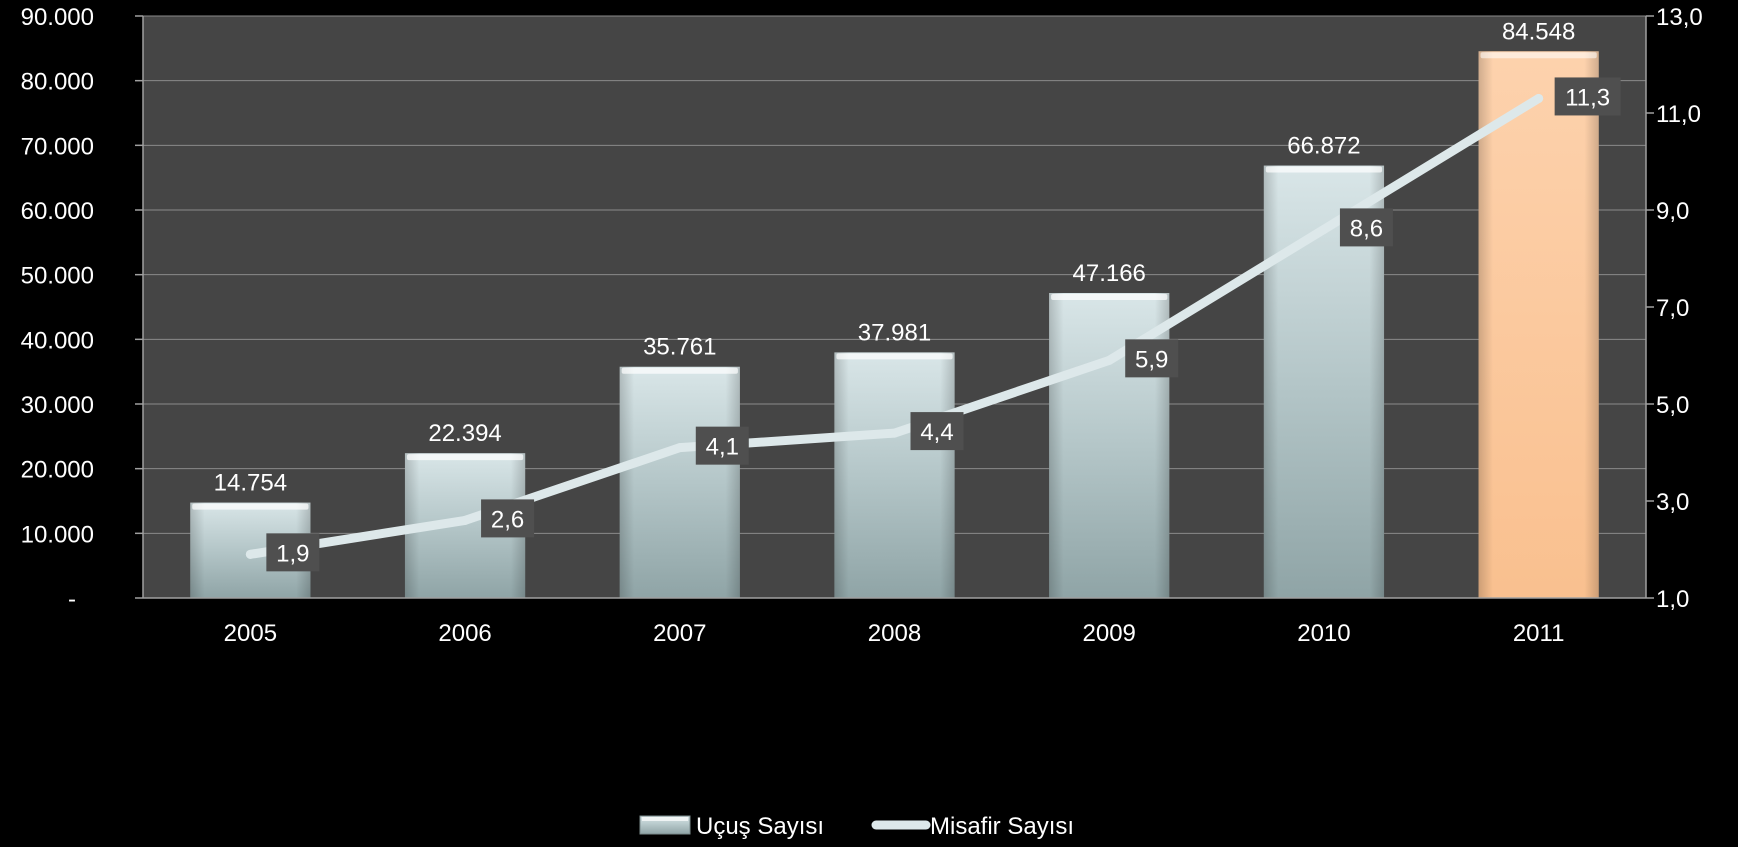 This screenshot has width=1738, height=847. Describe the element at coordinates (856, 826) in the screenshot. I see `legend: Uçuş Sayısı Misafir Sayısı` at that location.